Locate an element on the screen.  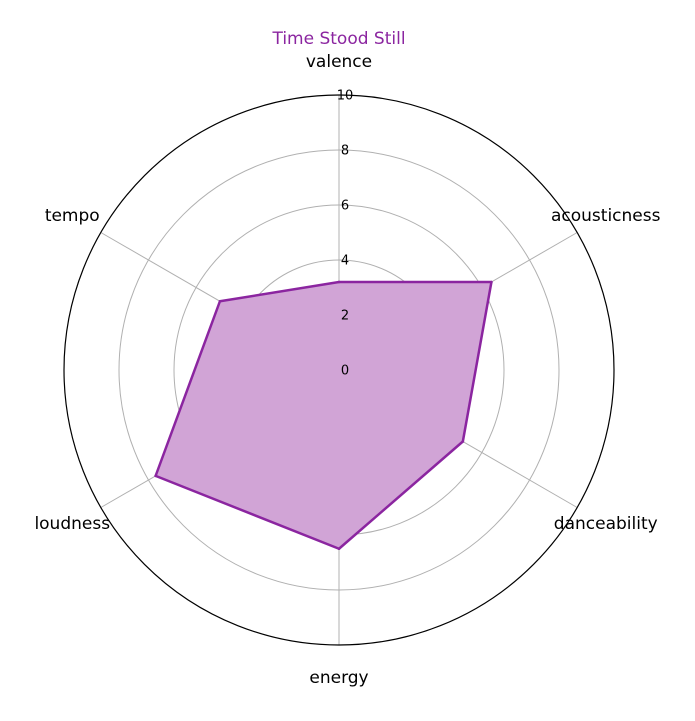
data-point-loudness is located at coordinates (155, 476).